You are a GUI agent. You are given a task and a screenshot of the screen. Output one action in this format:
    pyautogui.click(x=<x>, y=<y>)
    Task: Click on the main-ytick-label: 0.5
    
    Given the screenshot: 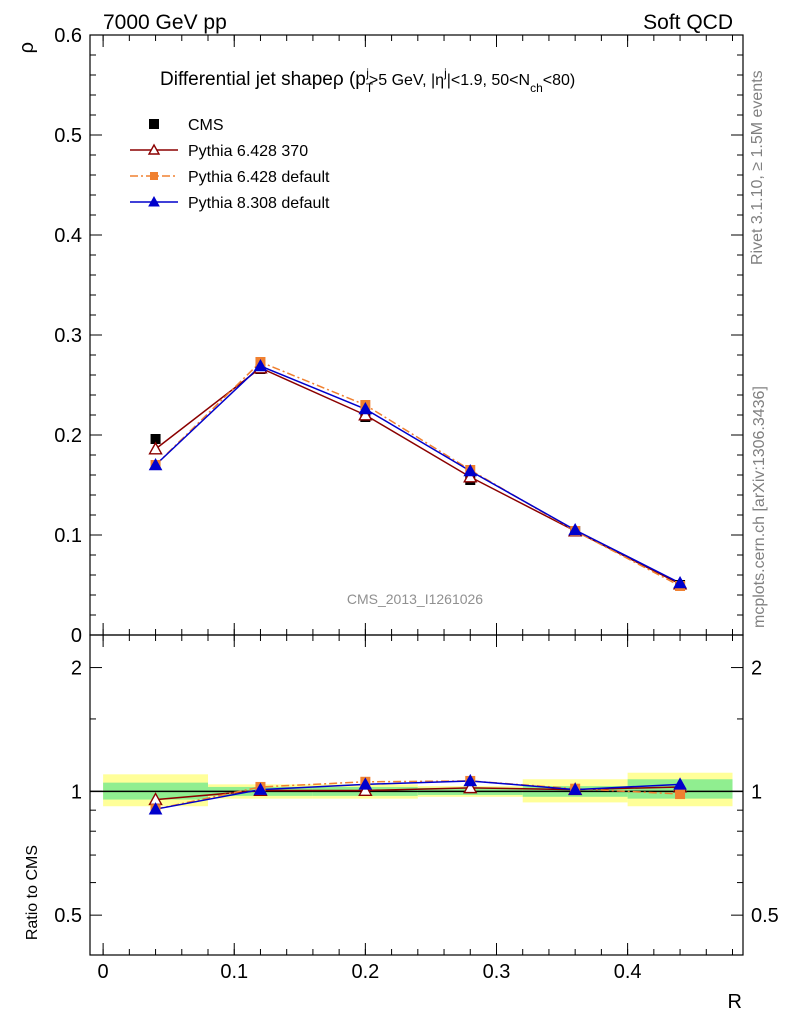 What is the action you would take?
    pyautogui.click(x=68, y=136)
    